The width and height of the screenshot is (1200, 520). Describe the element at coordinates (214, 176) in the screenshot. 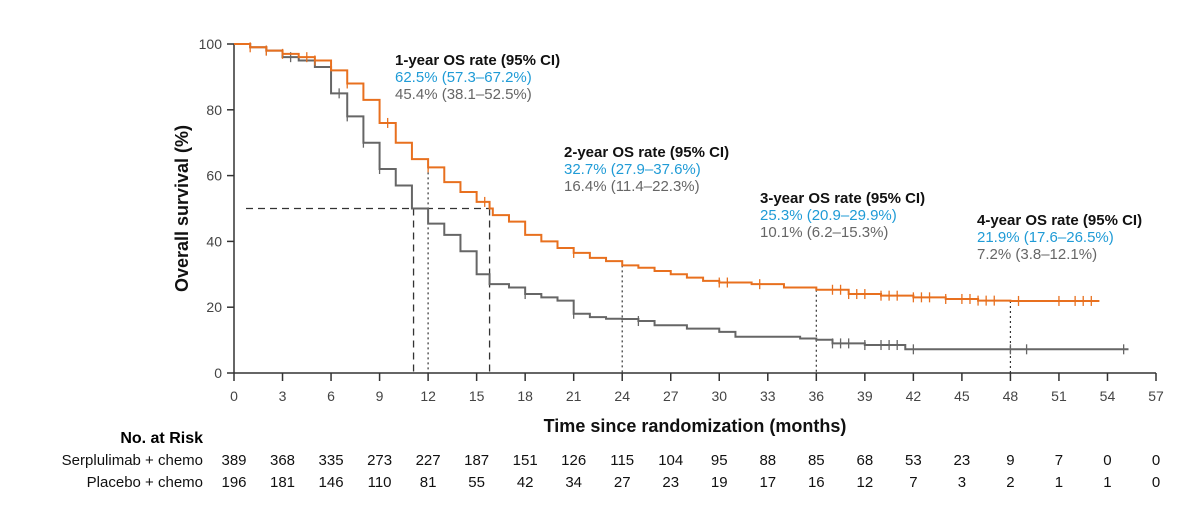

I see `y-tick-label: 60` at that location.